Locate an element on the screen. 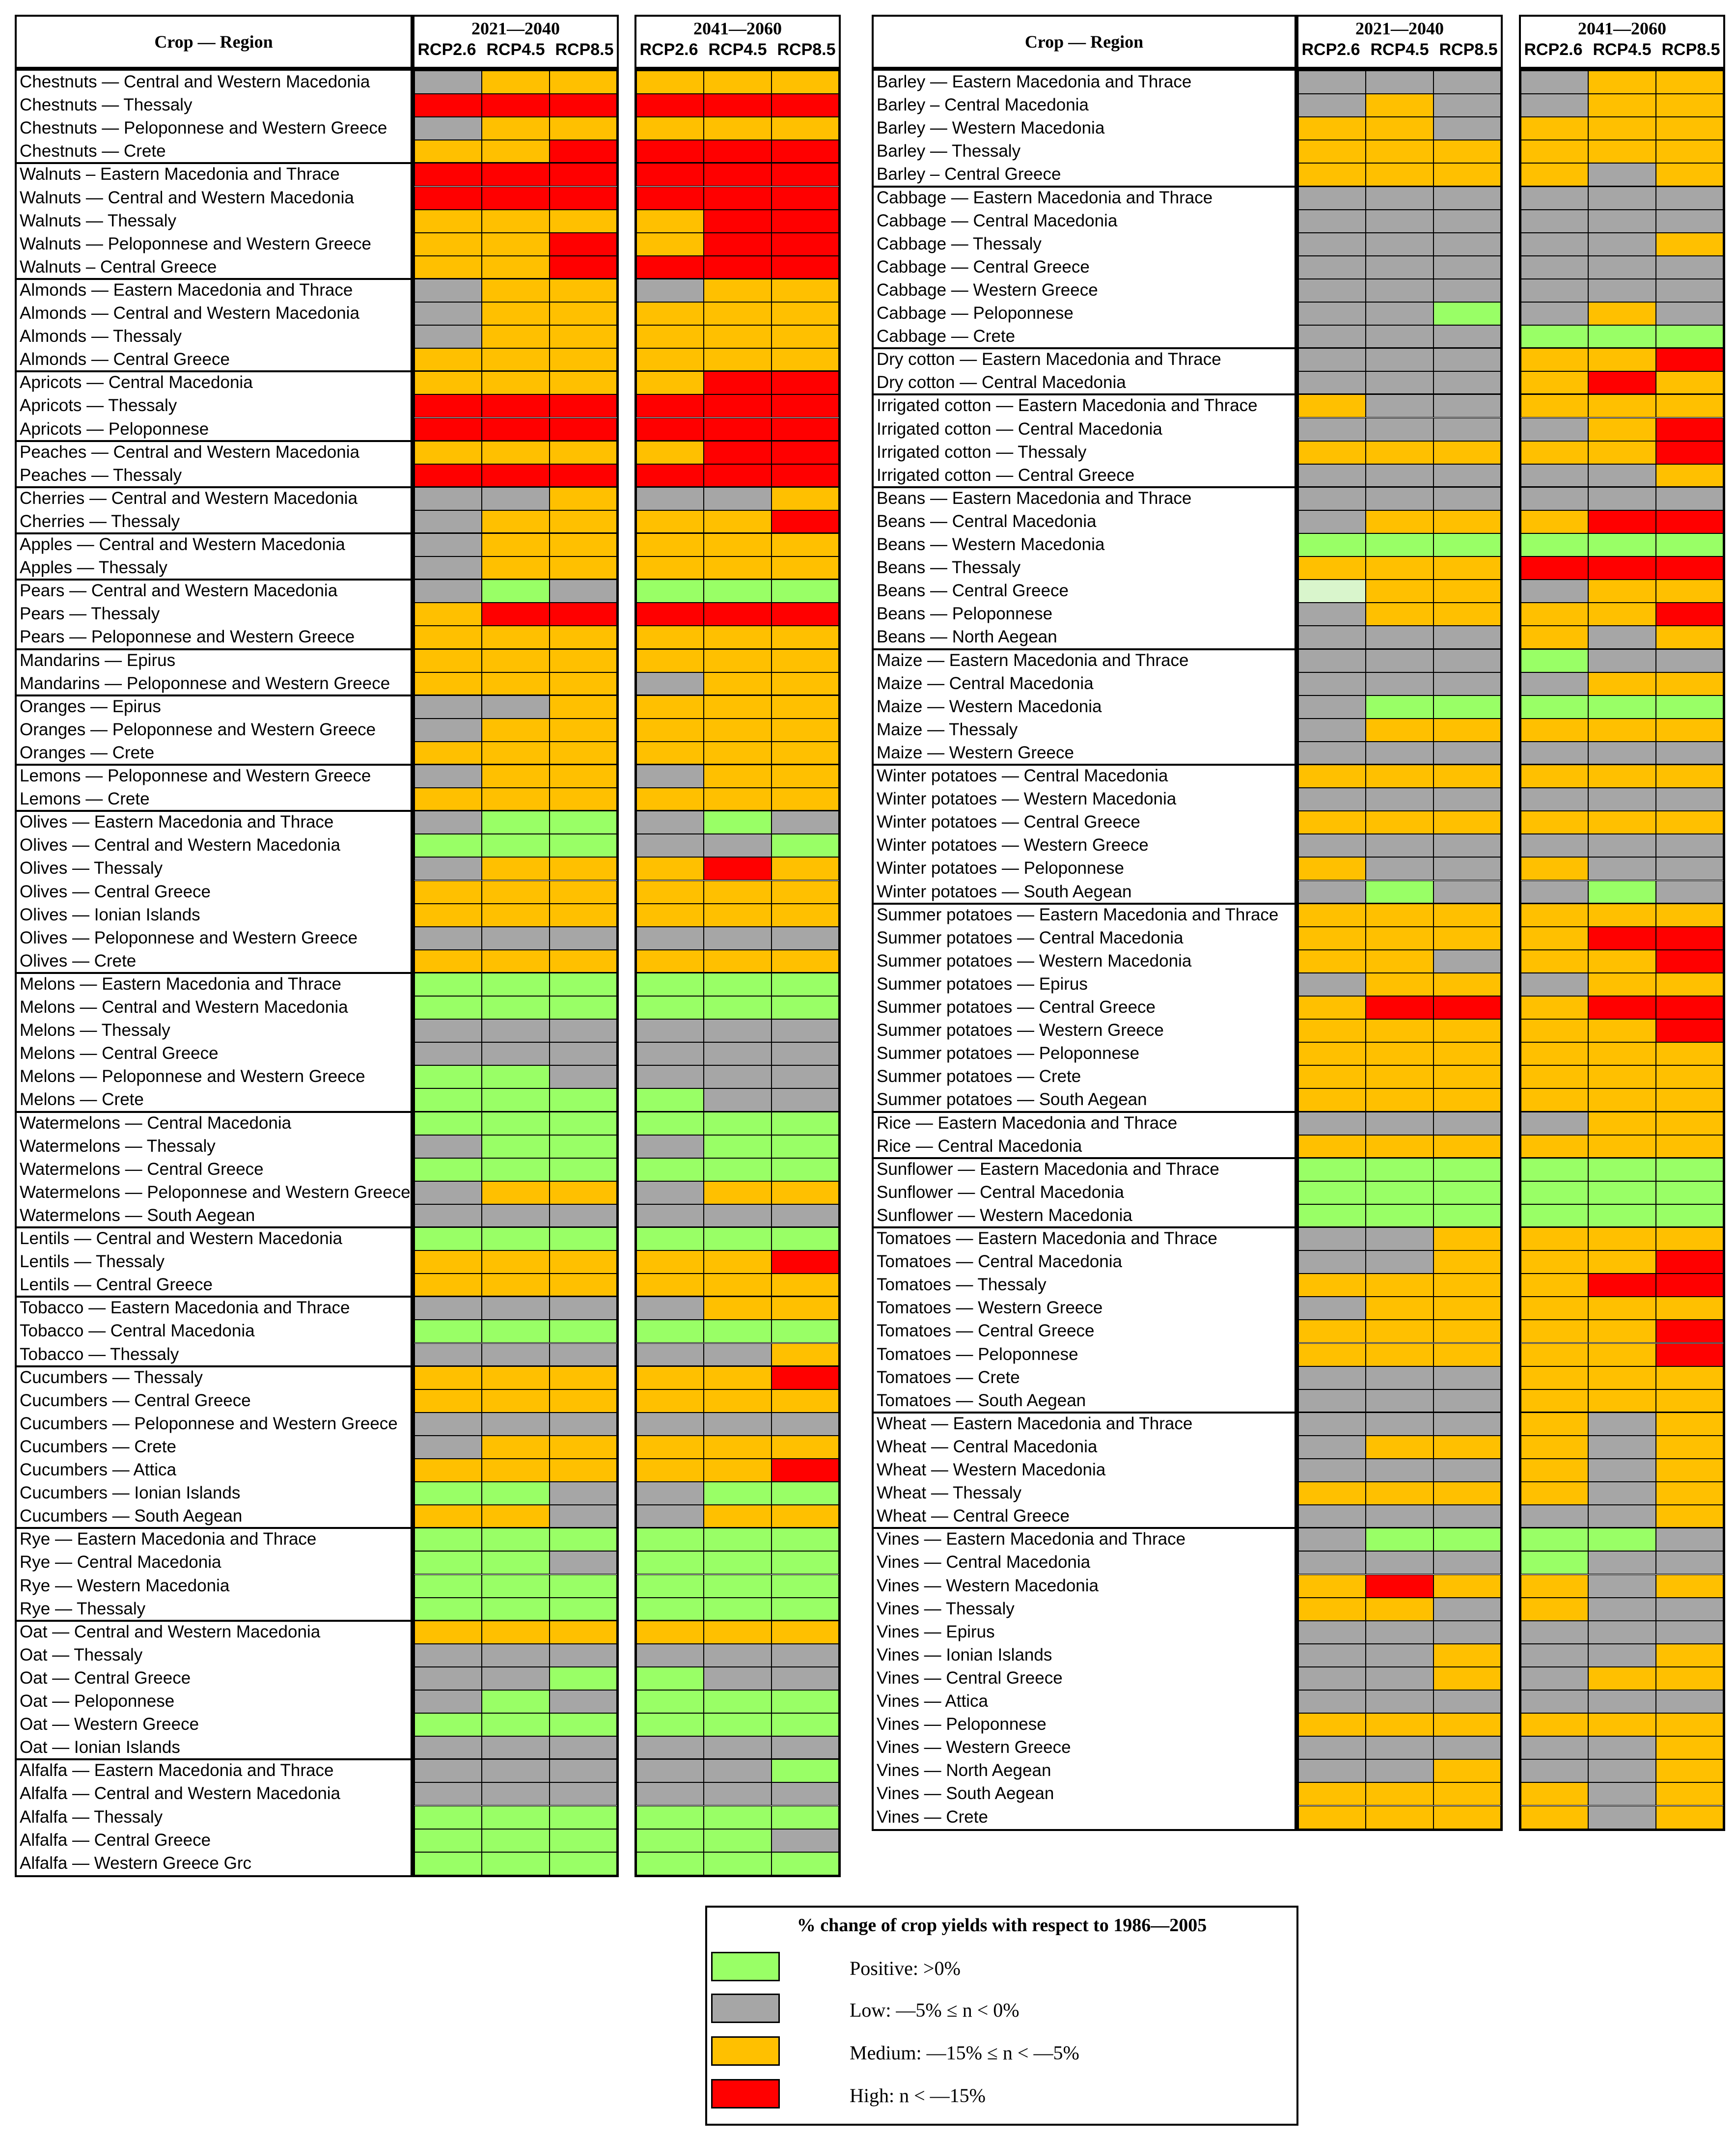  row-label: Maize — Western Macedonia is located at coordinates (989, 706).